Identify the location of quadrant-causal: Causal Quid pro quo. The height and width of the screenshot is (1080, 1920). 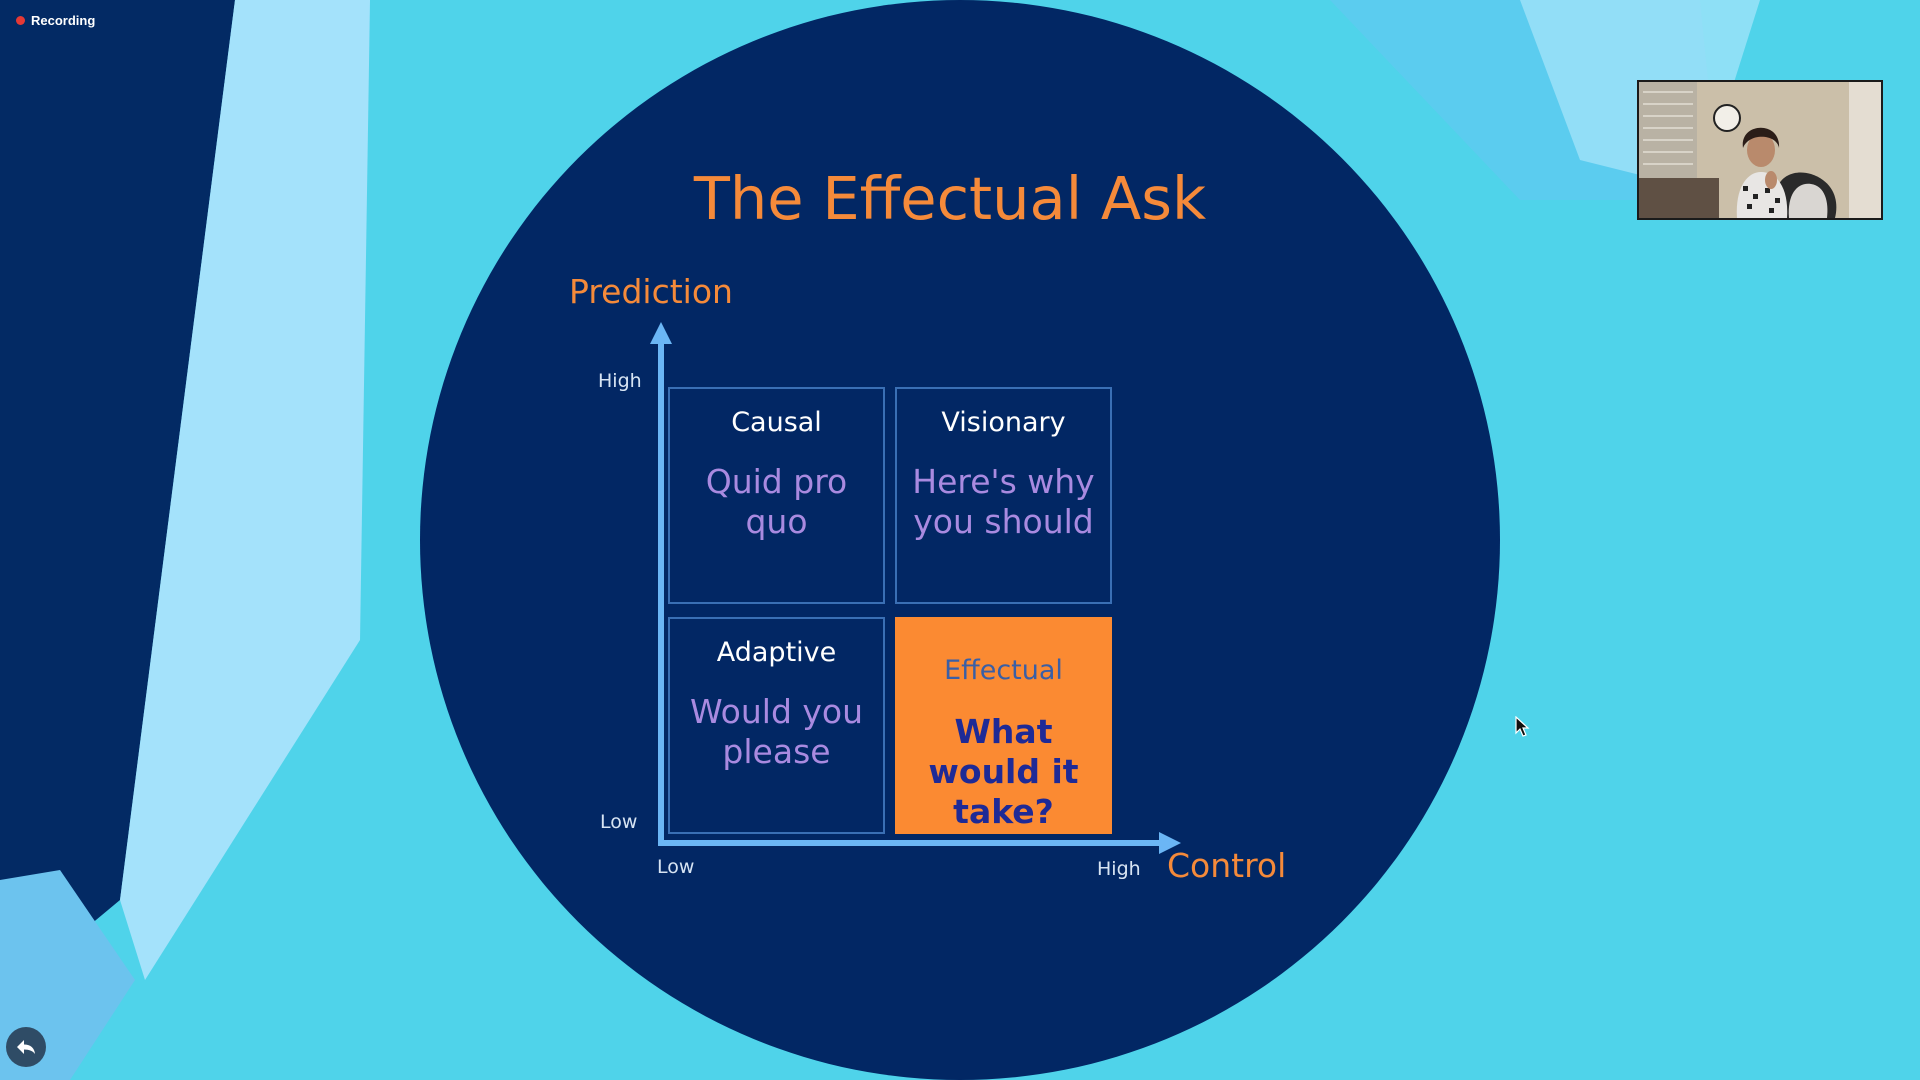
(776, 495).